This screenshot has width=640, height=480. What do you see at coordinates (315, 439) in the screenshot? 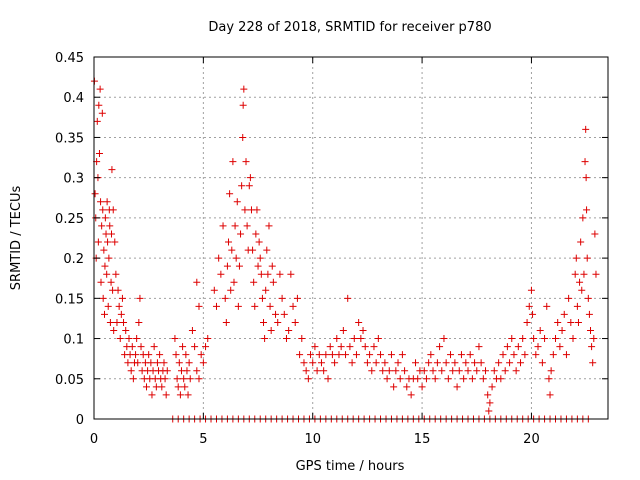
I see `x-tick-labels: 0 5 10 15 20` at bounding box center [315, 439].